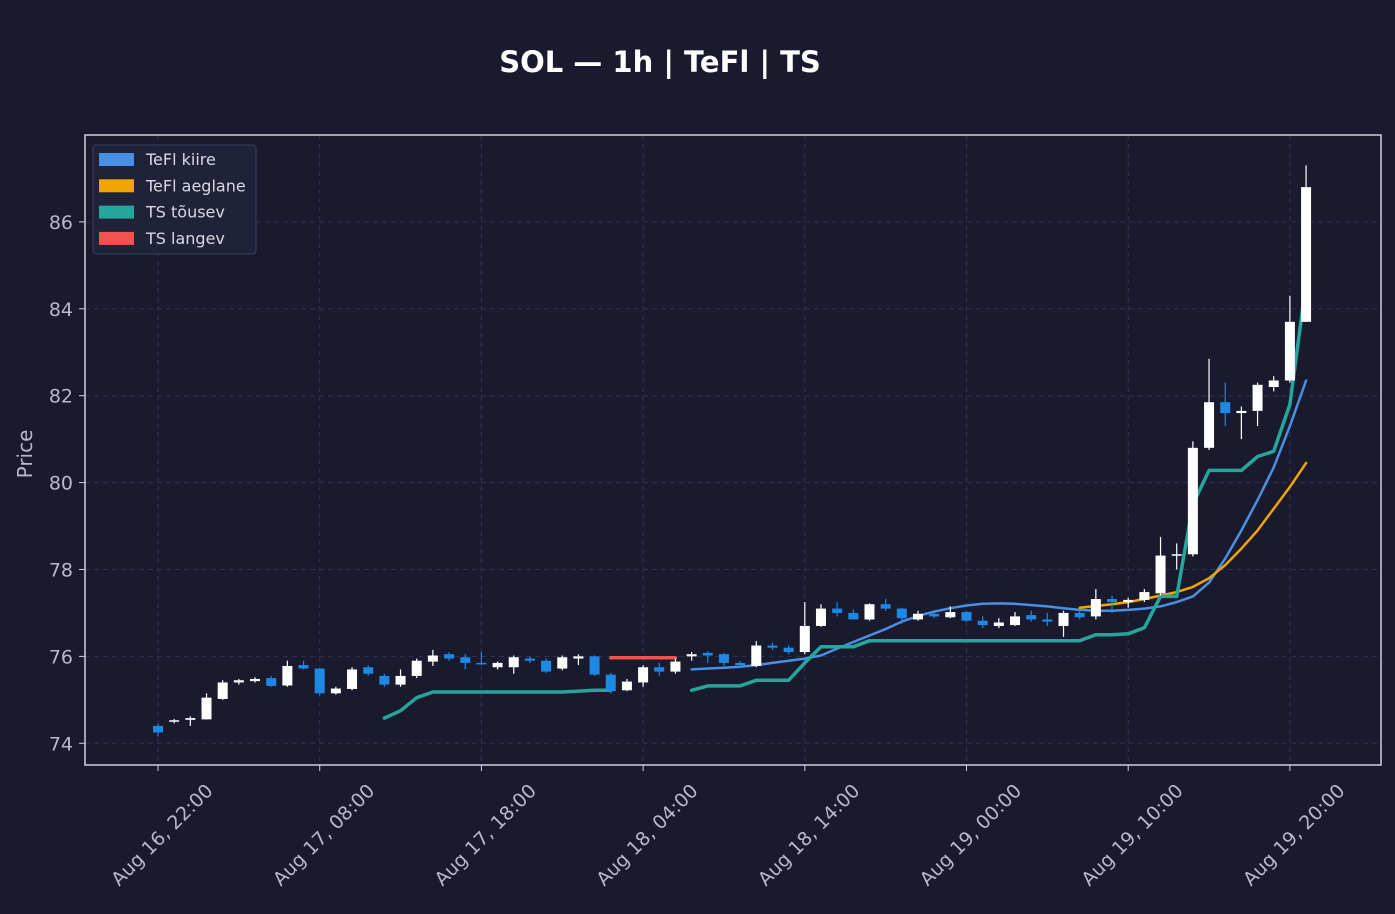 The height and width of the screenshot is (914, 1395). I want to click on y-tick-label: 86, so click(61, 223).